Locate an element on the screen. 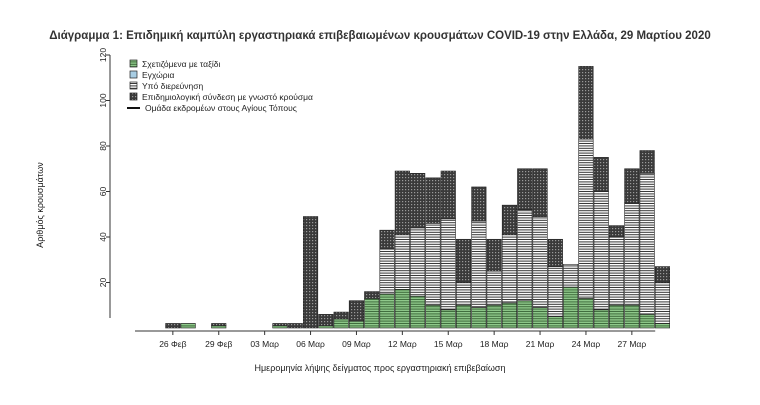 The height and width of the screenshot is (405, 760). y-tick-label: 80 is located at coordinates (103, 146).